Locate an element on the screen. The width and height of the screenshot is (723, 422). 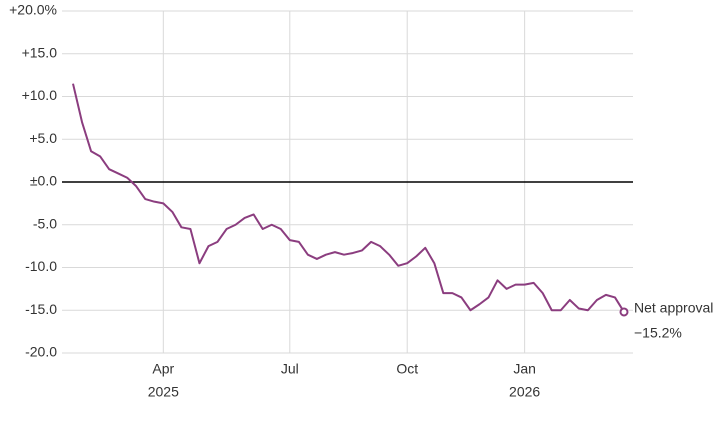
value-label: −15.2% is located at coordinates (658, 333).